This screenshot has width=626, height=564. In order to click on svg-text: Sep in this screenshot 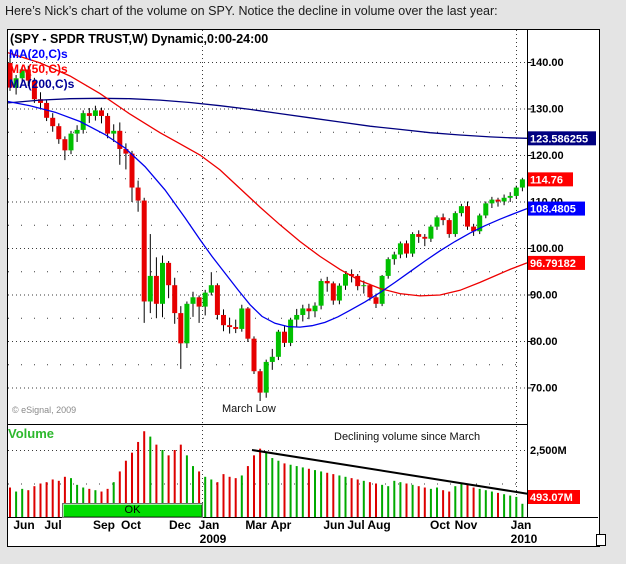, I will do `click(104, 525)`.